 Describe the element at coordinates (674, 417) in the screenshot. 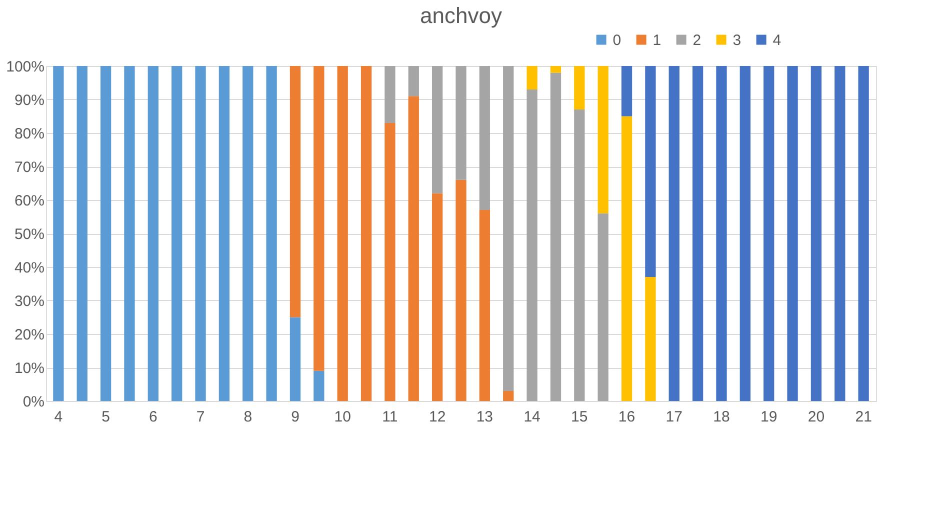

I see `x-tick-label: 17` at that location.